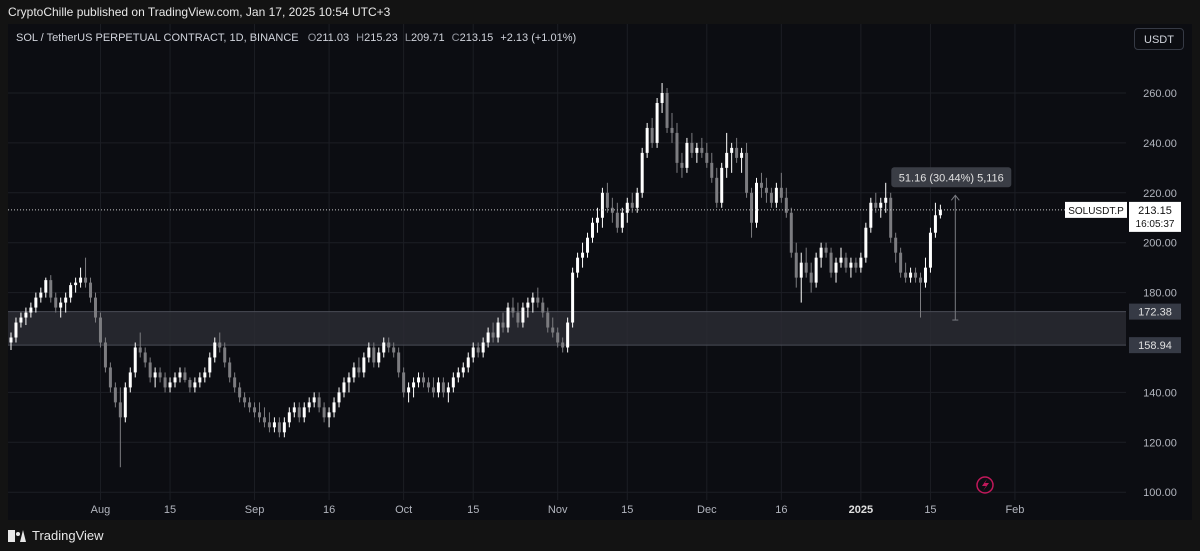 Image resolution: width=1200 pixels, height=551 pixels. Describe the element at coordinates (627, 510) in the screenshot. I see `x-tick-label: 15` at that location.